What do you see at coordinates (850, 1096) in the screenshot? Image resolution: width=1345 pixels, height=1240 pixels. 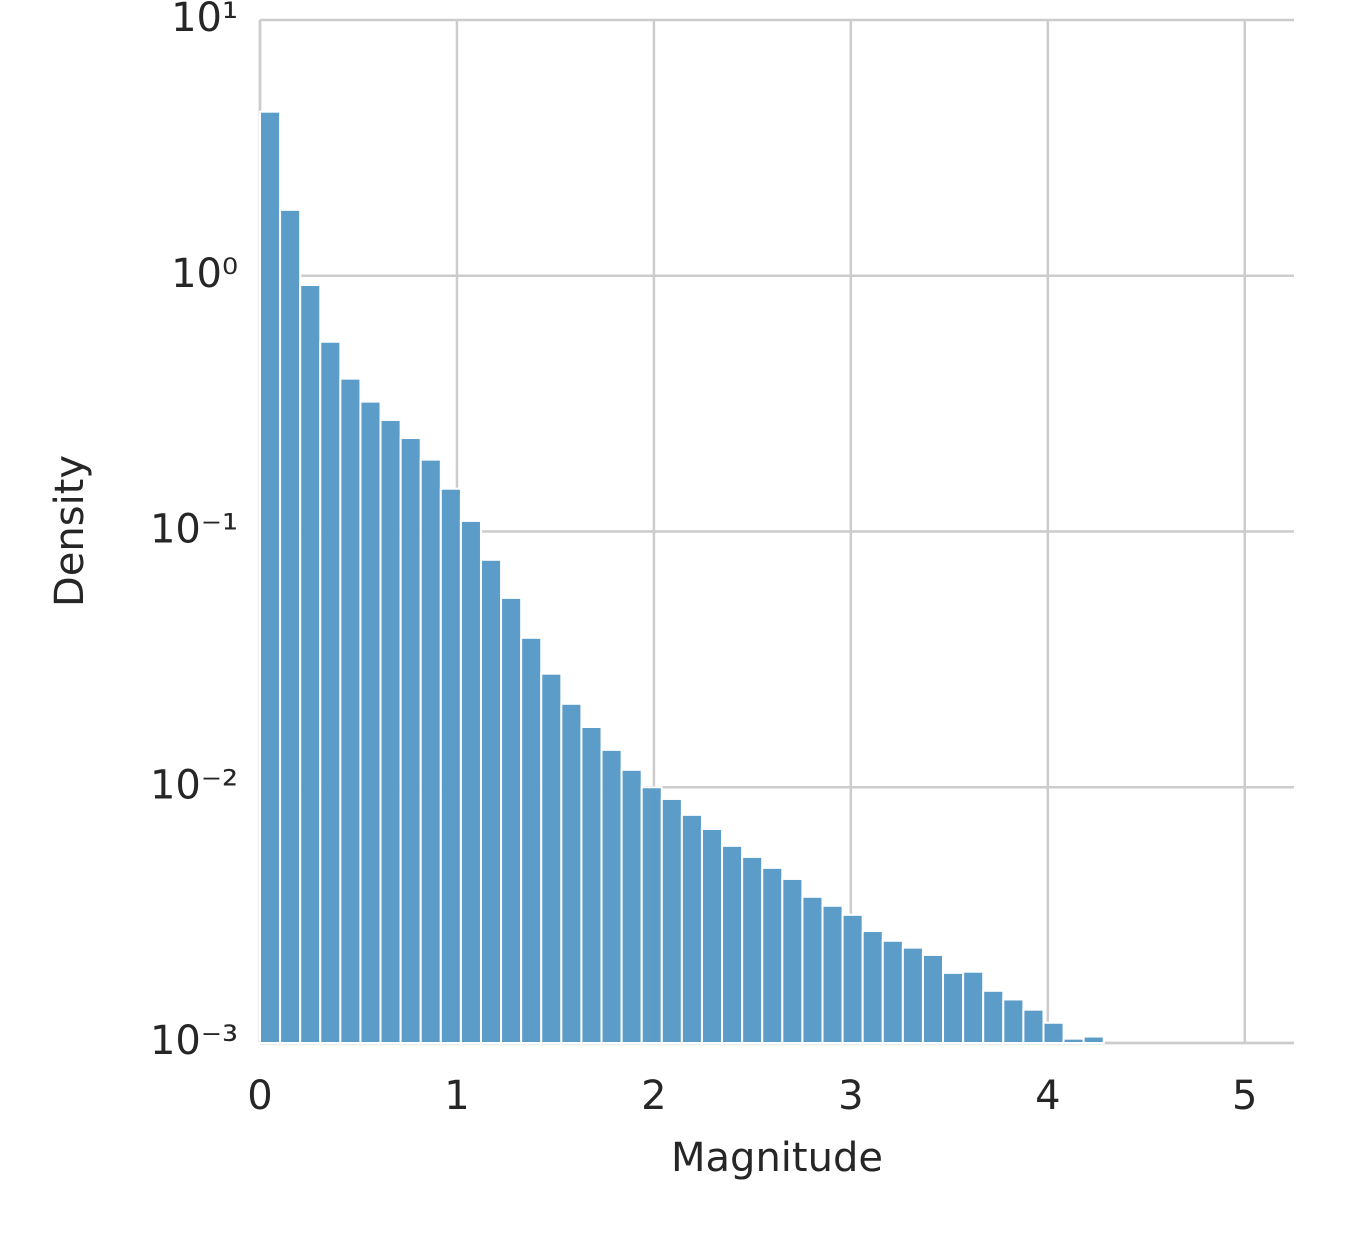 I see `x-tick-label: 3` at bounding box center [850, 1096].